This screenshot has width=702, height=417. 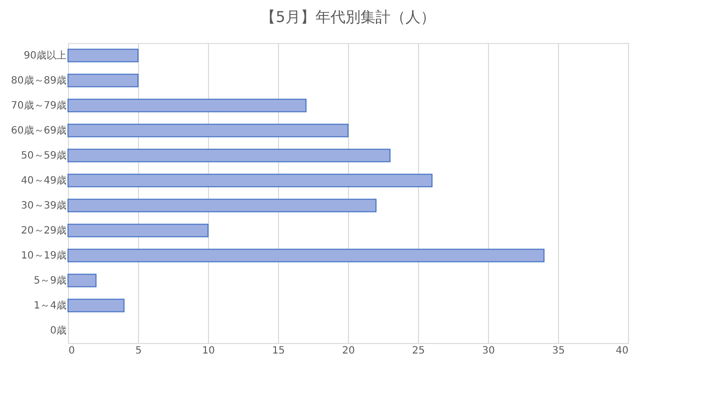 What do you see at coordinates (418, 351) in the screenshot?
I see `x-tick-label: 25` at bounding box center [418, 351].